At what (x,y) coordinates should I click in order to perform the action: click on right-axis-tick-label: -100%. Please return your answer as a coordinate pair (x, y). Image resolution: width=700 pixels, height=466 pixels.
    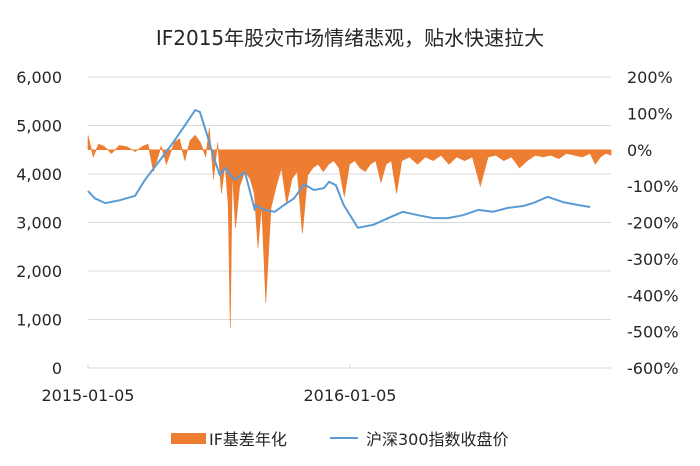
    Looking at the image, I should click on (653, 186).